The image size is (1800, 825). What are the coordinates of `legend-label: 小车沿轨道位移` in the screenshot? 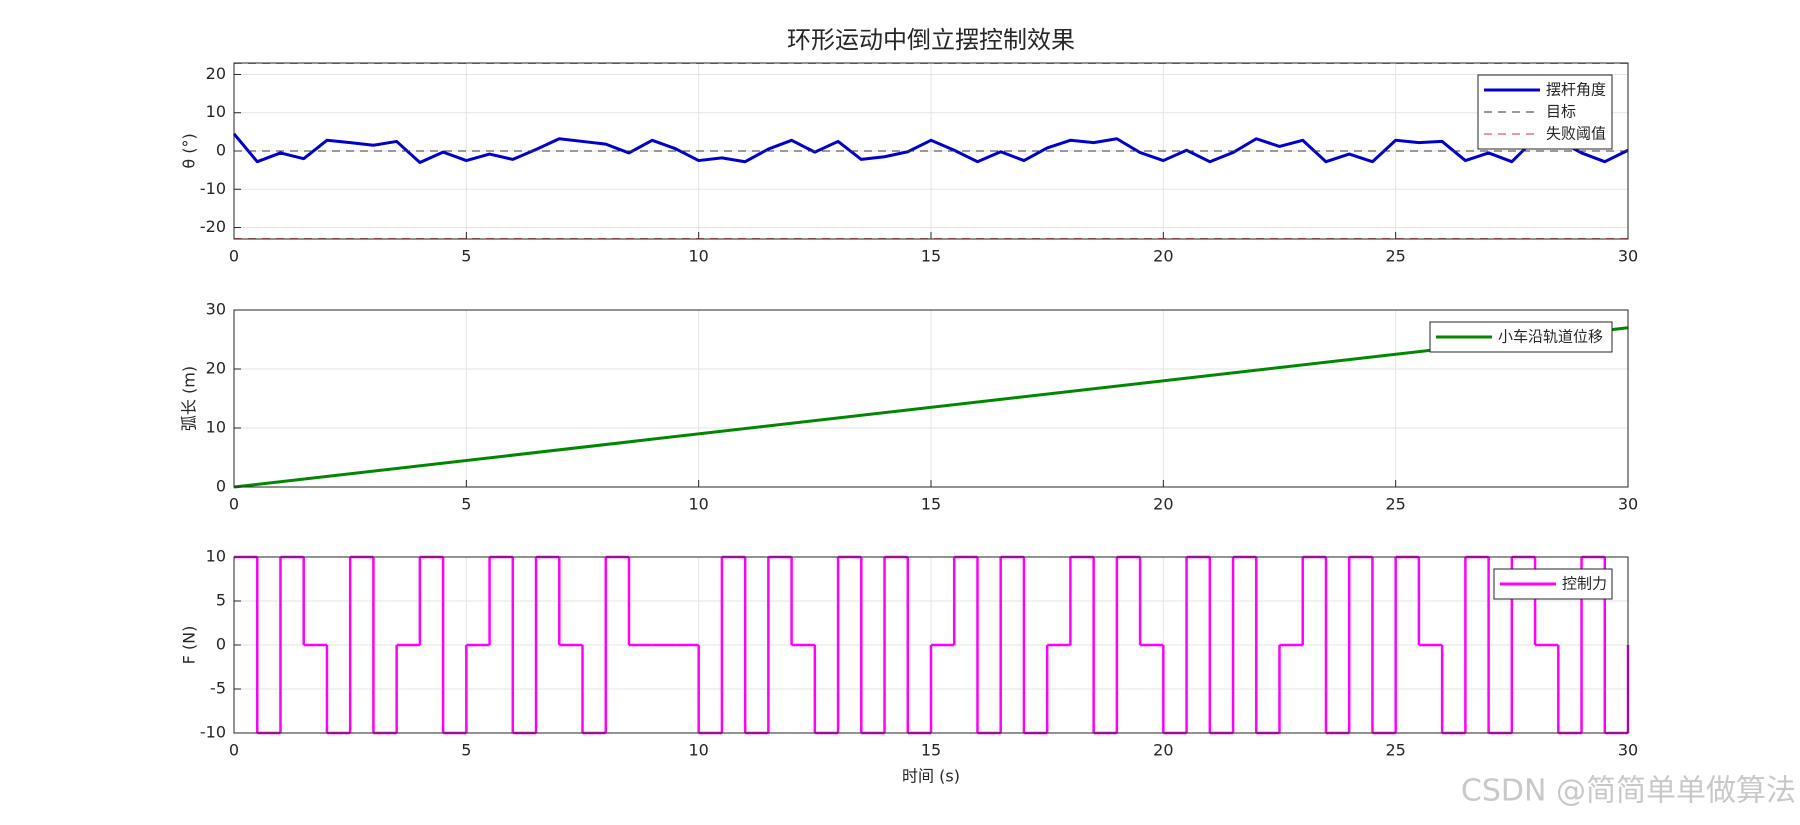 It's located at (1550, 337).